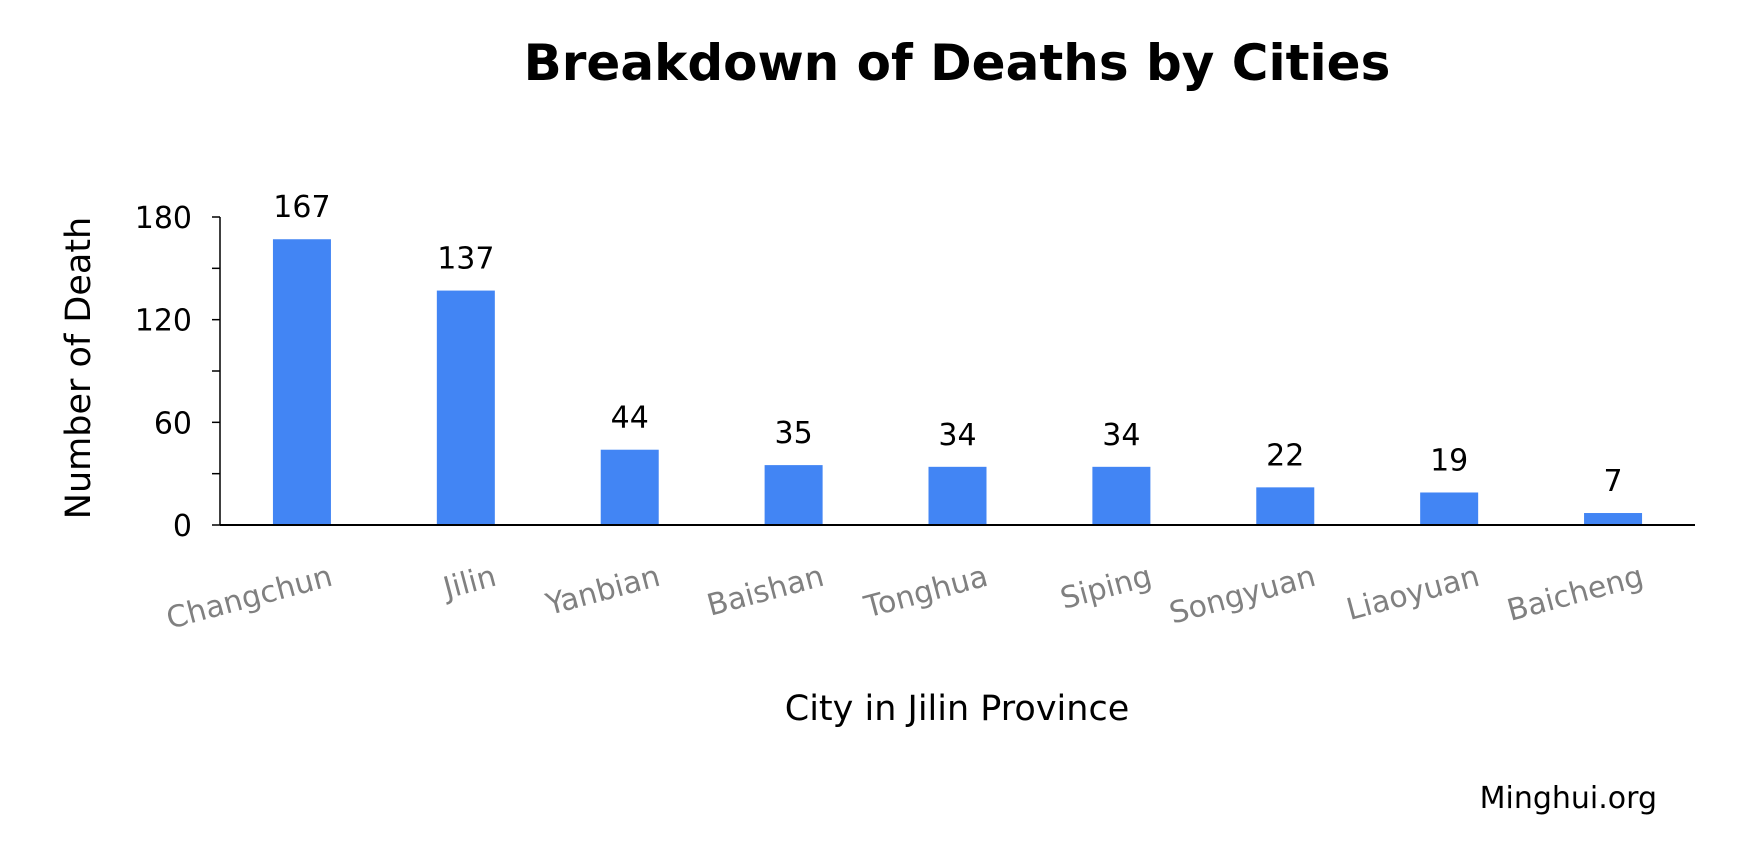 The image size is (1752, 846). I want to click on bar-baicheng, so click(1613, 519).